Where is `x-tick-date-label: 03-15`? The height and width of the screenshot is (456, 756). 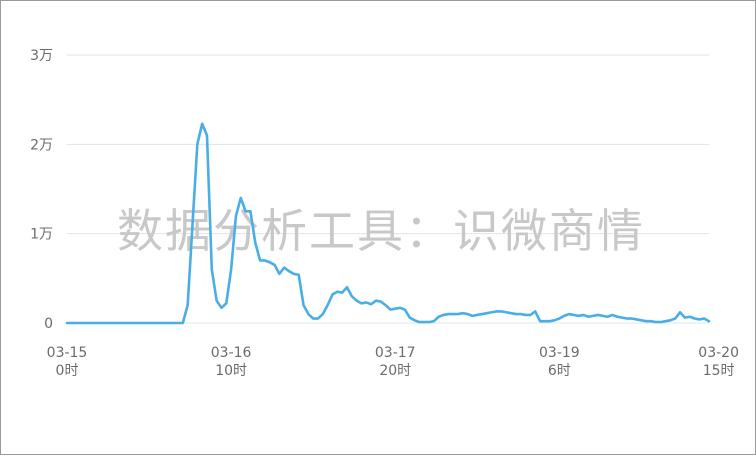
x-tick-date-label: 03-15 is located at coordinates (67, 353).